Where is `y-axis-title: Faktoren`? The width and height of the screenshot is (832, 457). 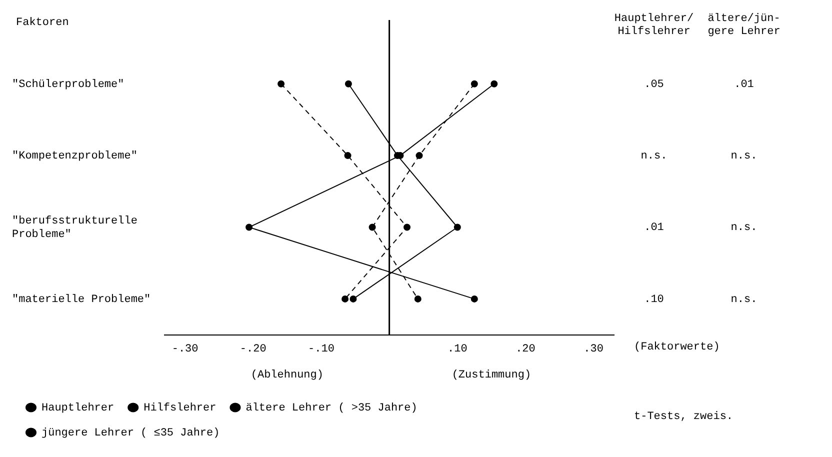
y-axis-title: Faktoren is located at coordinates (42, 22).